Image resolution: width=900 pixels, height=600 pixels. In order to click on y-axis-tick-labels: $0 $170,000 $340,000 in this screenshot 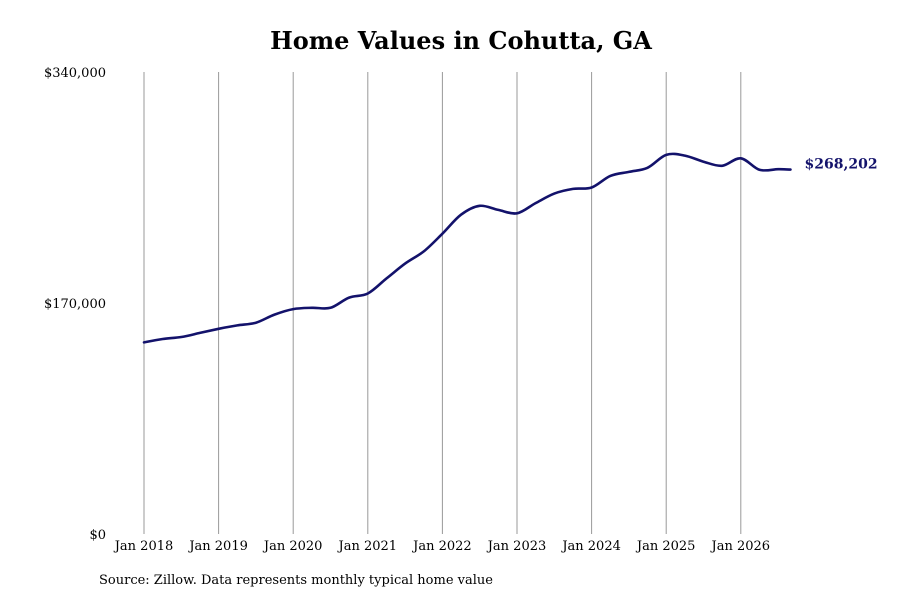, I will do `click(75, 304)`.